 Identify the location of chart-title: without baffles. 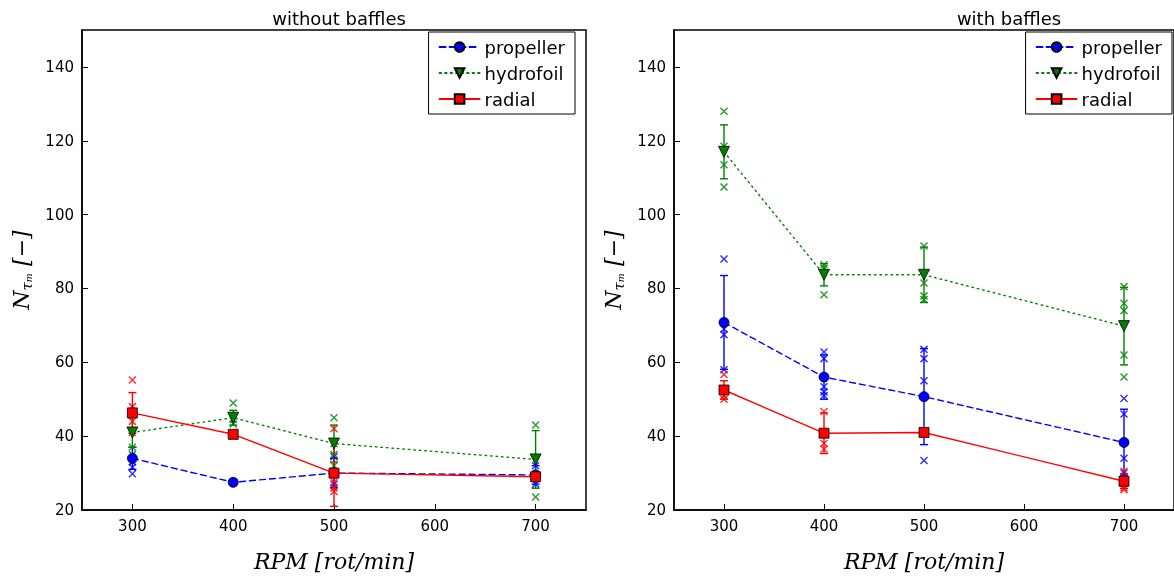
(339, 18).